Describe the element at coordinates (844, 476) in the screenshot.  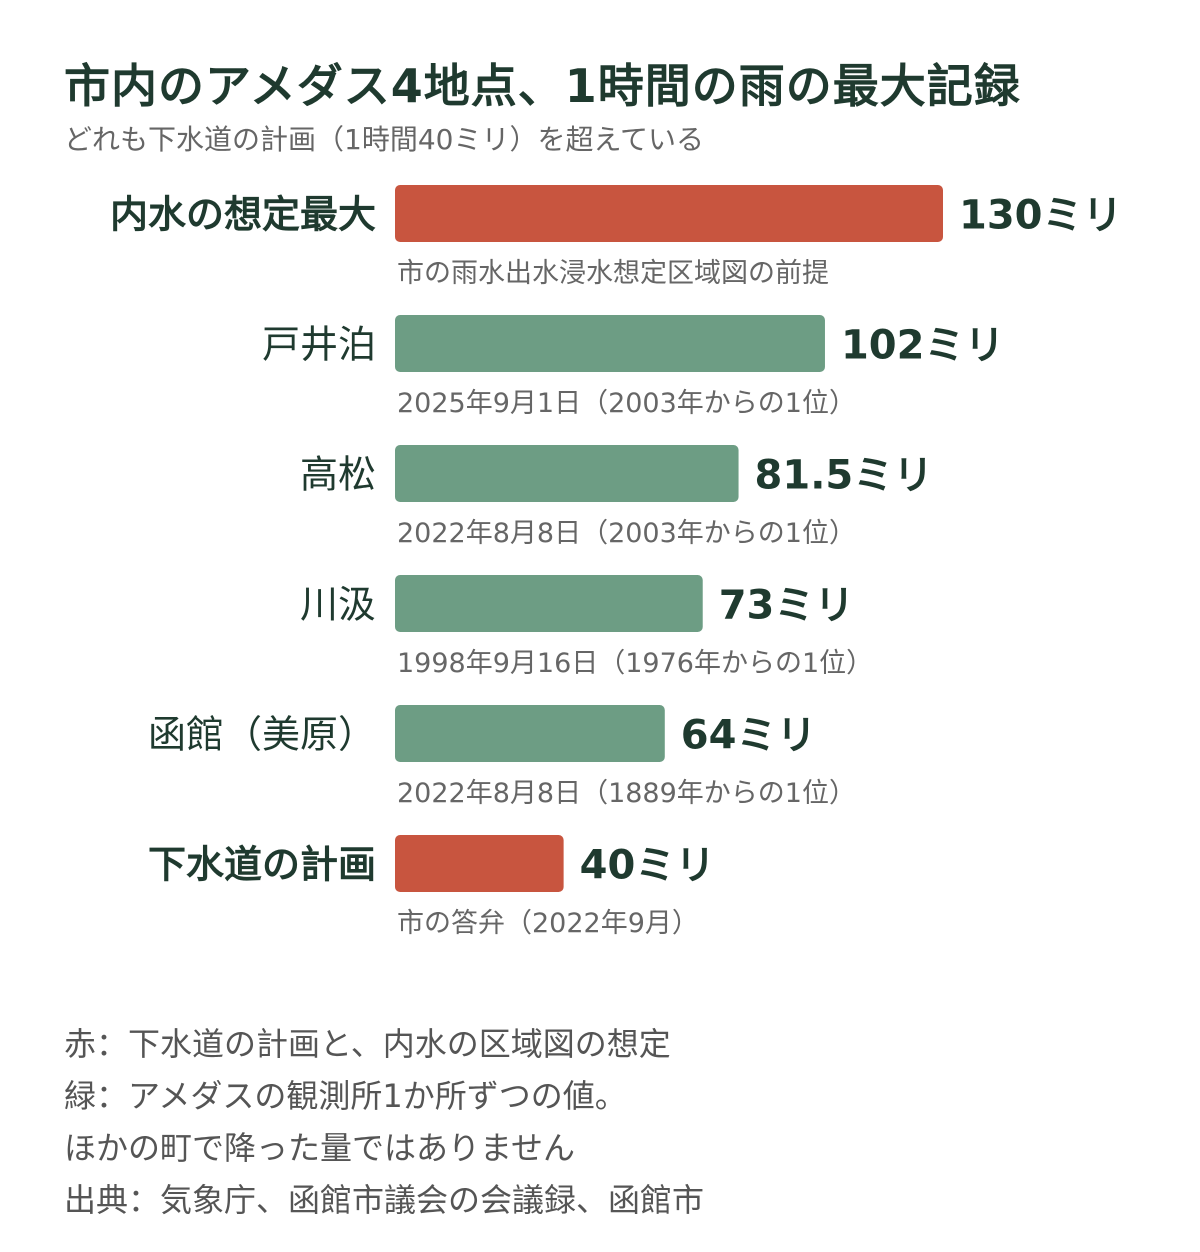
I see `value-label: 81.5ミリ` at that location.